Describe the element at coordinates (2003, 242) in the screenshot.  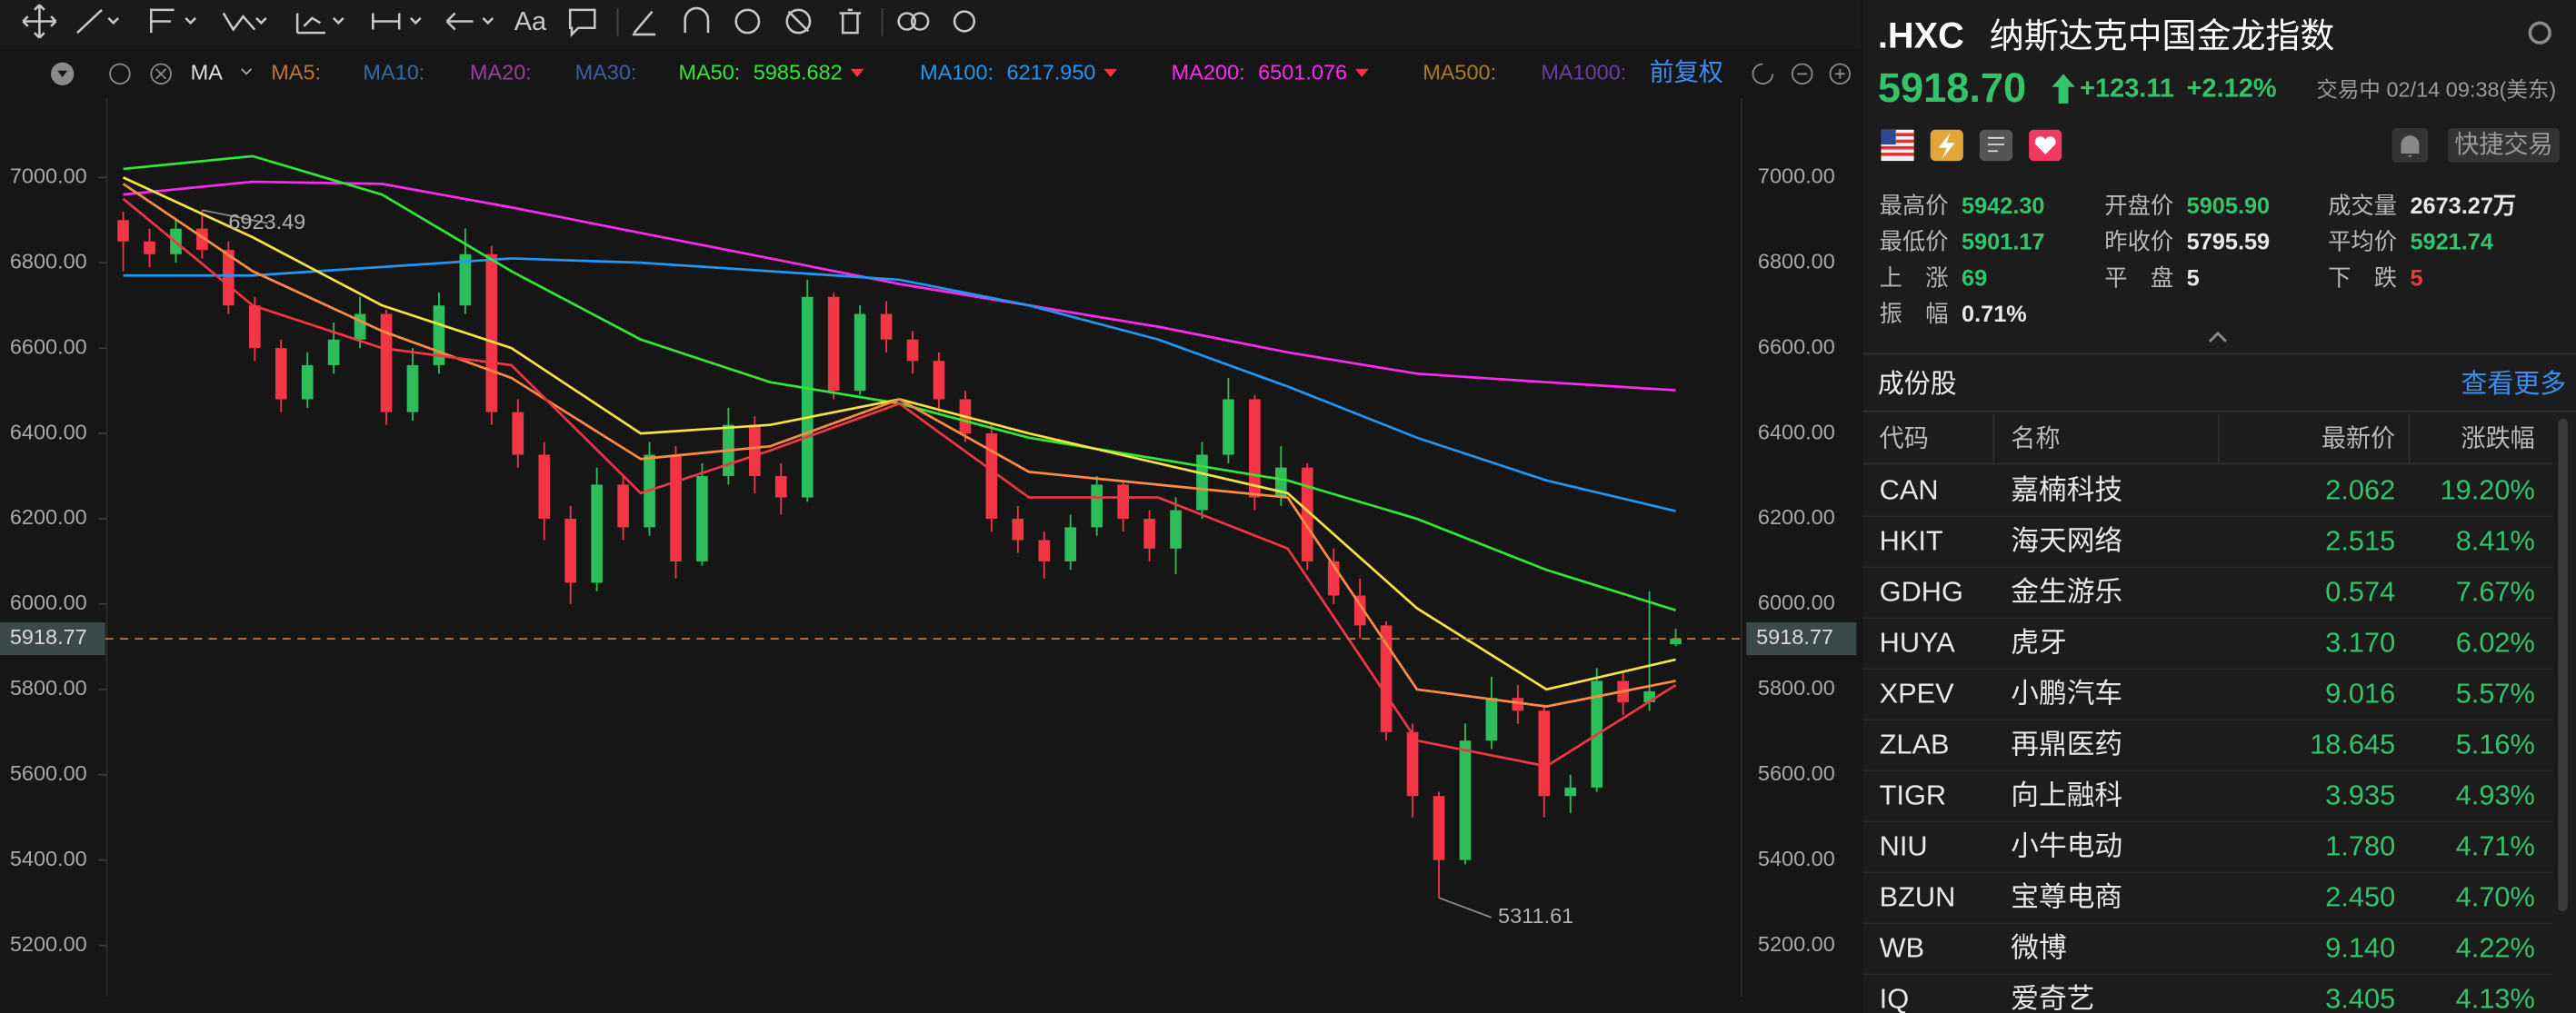
I see `stat-value: 5901.17` at that location.